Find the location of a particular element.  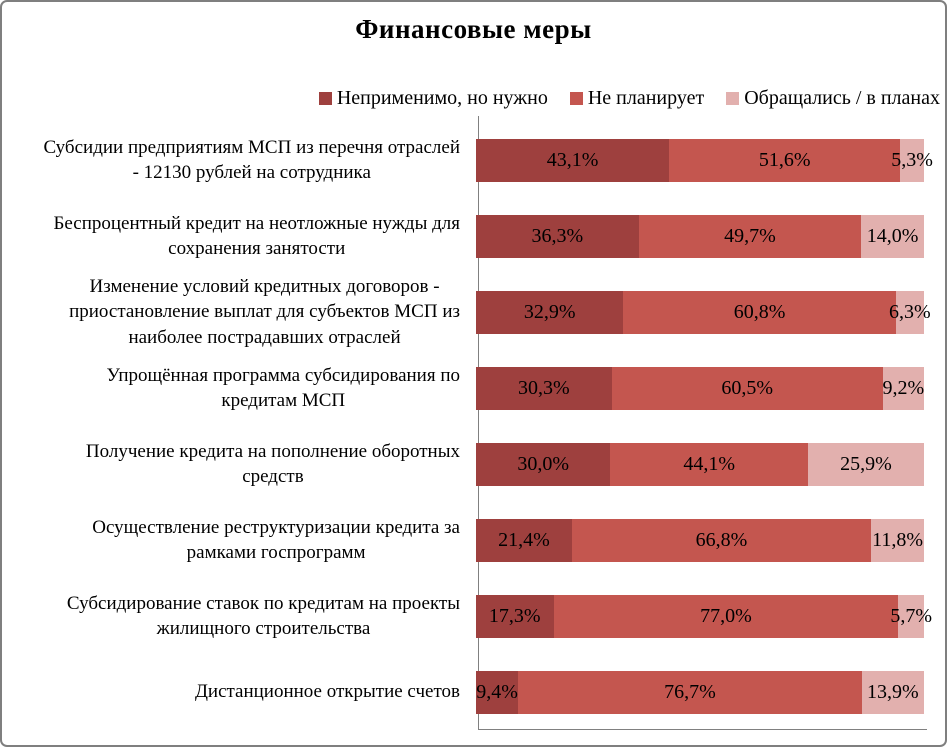

bar-segment: 43,1% is located at coordinates (573, 160).